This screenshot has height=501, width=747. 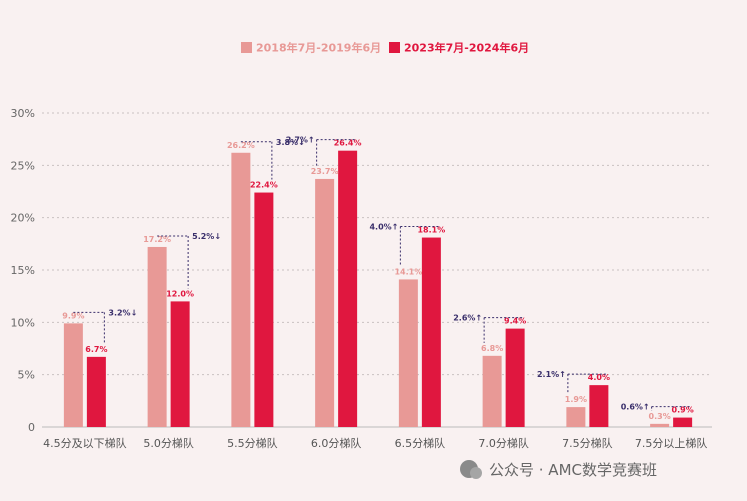 What do you see at coordinates (576, 399) in the screenshot?
I see `data-label-series-1: 1.9%` at bounding box center [576, 399].